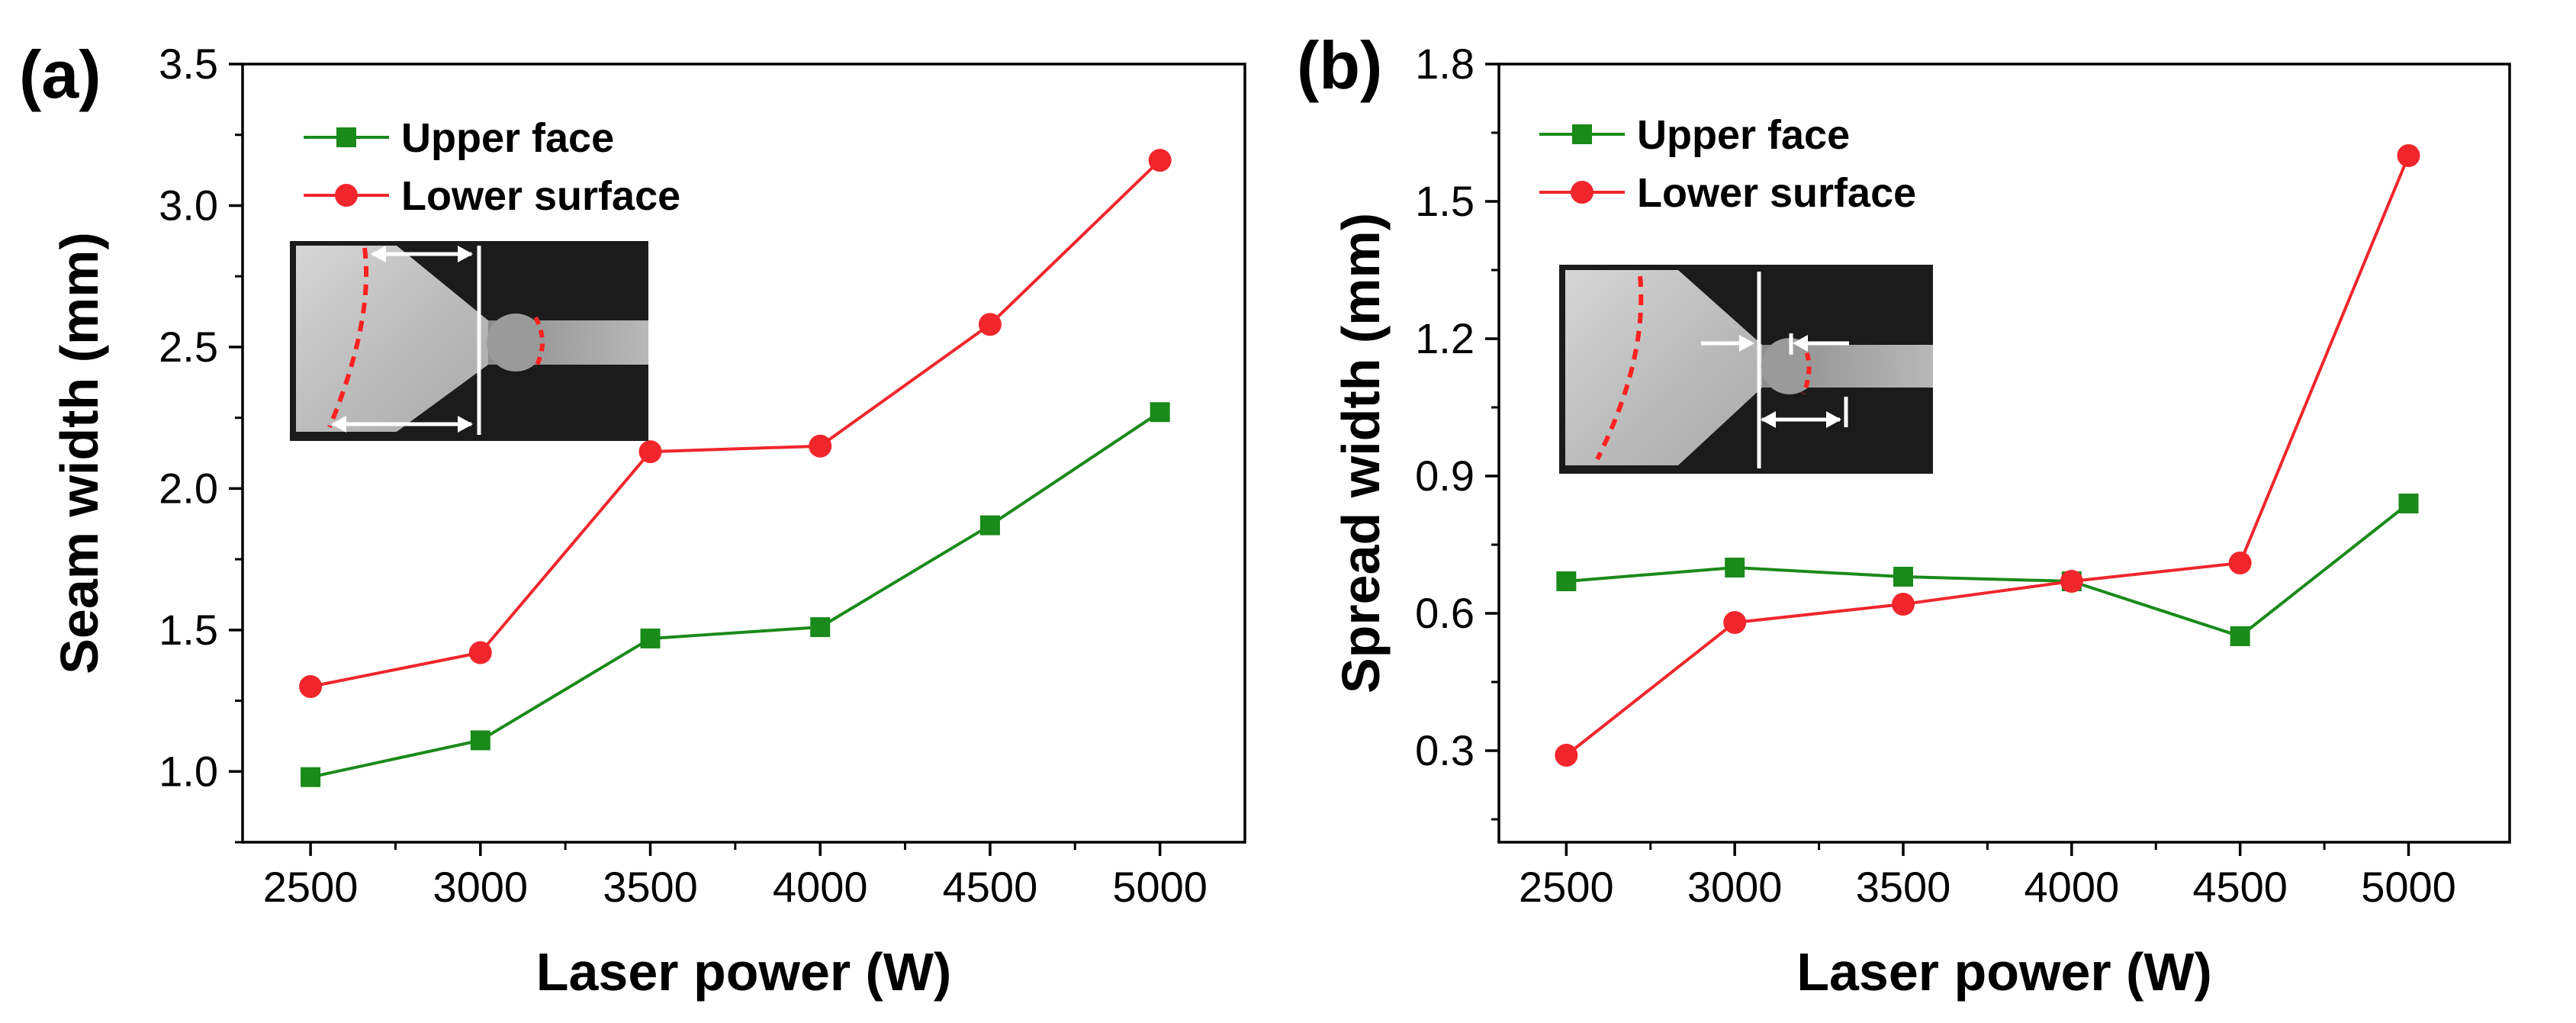 This screenshot has width=2576, height=1023. What do you see at coordinates (1445, 750) in the screenshot?
I see `y-tick-label: 0.3` at bounding box center [1445, 750].